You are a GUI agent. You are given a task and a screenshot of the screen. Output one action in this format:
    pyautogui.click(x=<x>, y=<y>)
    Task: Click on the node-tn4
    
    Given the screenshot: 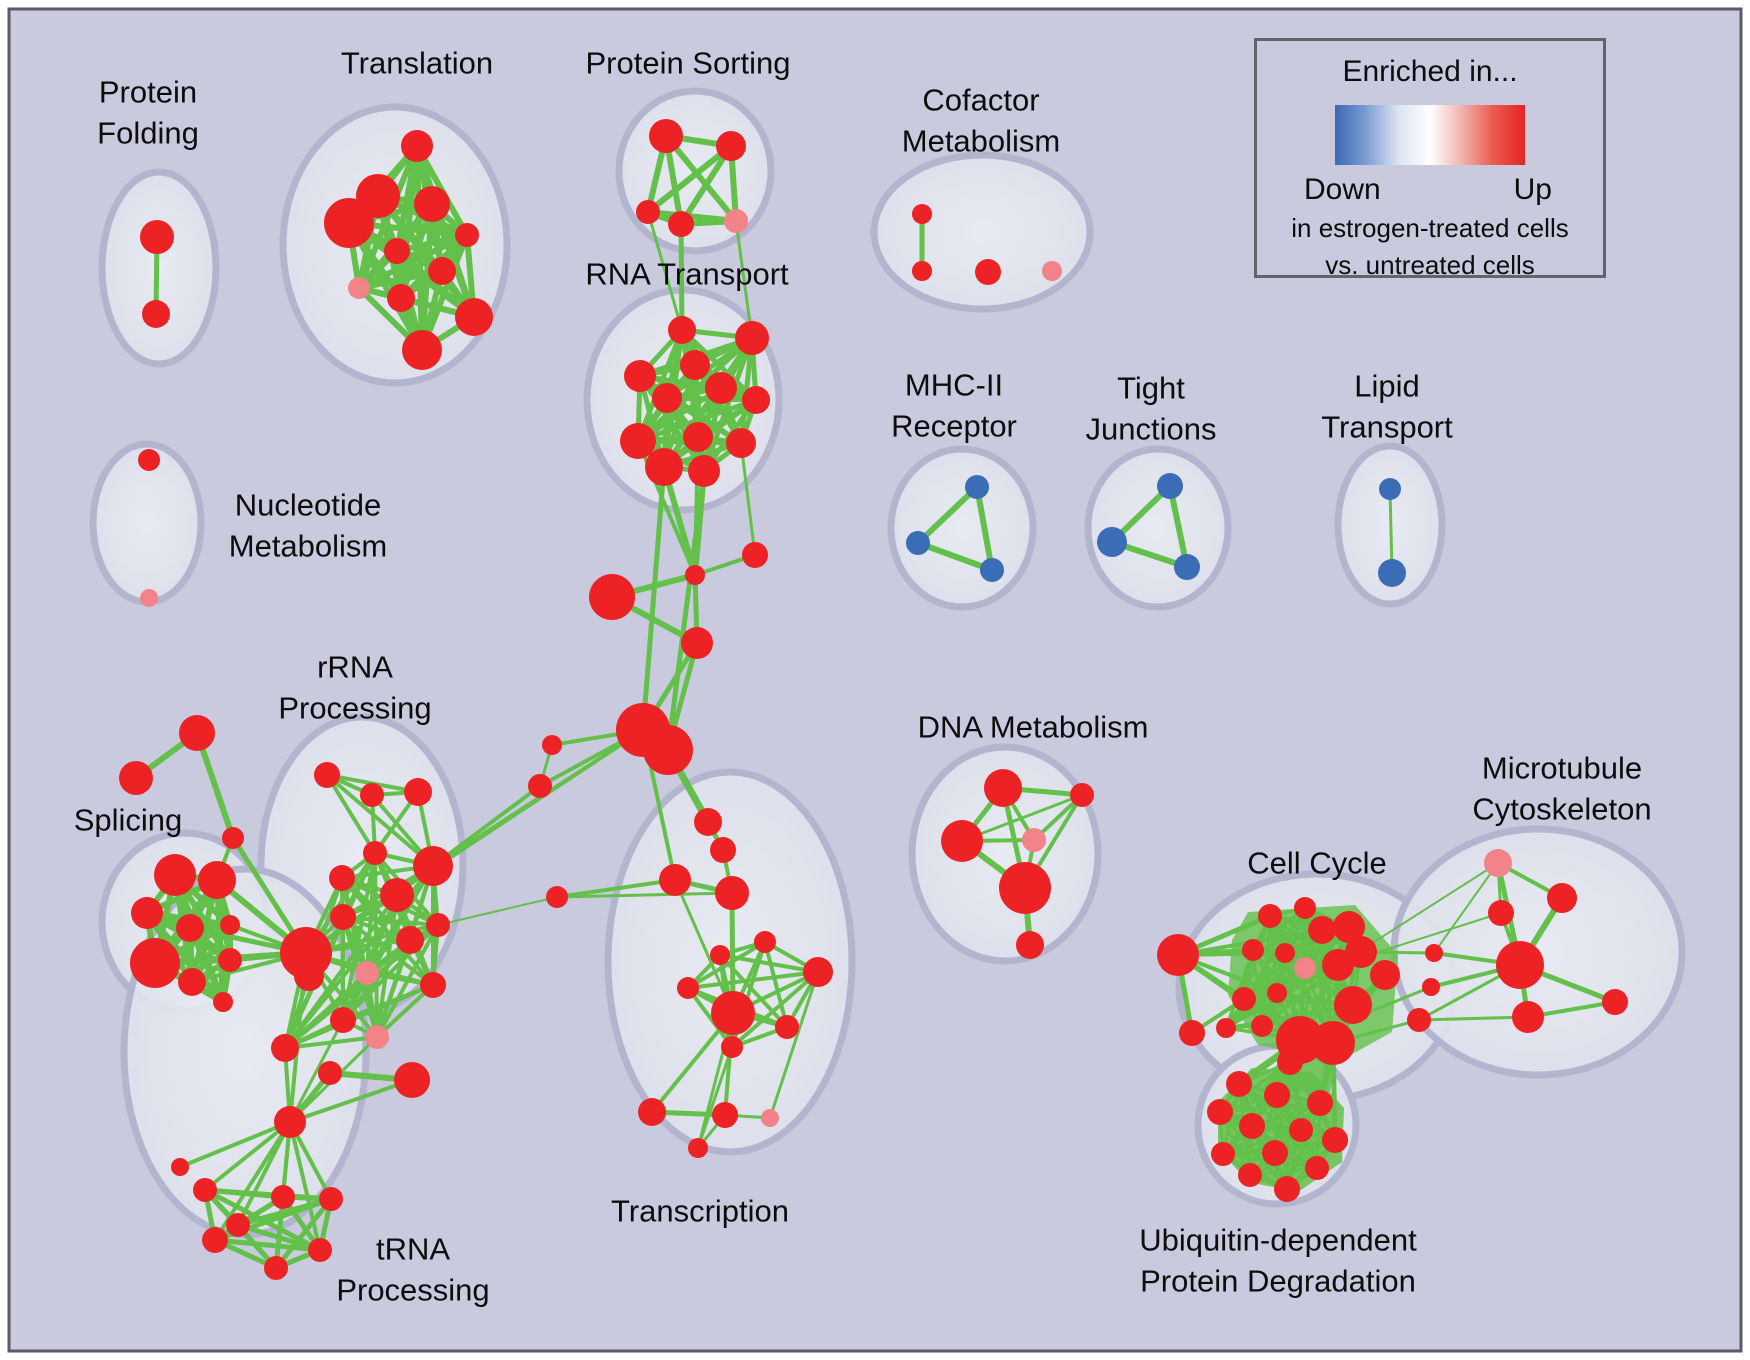 What is the action you would take?
    pyautogui.click(x=331, y=1199)
    